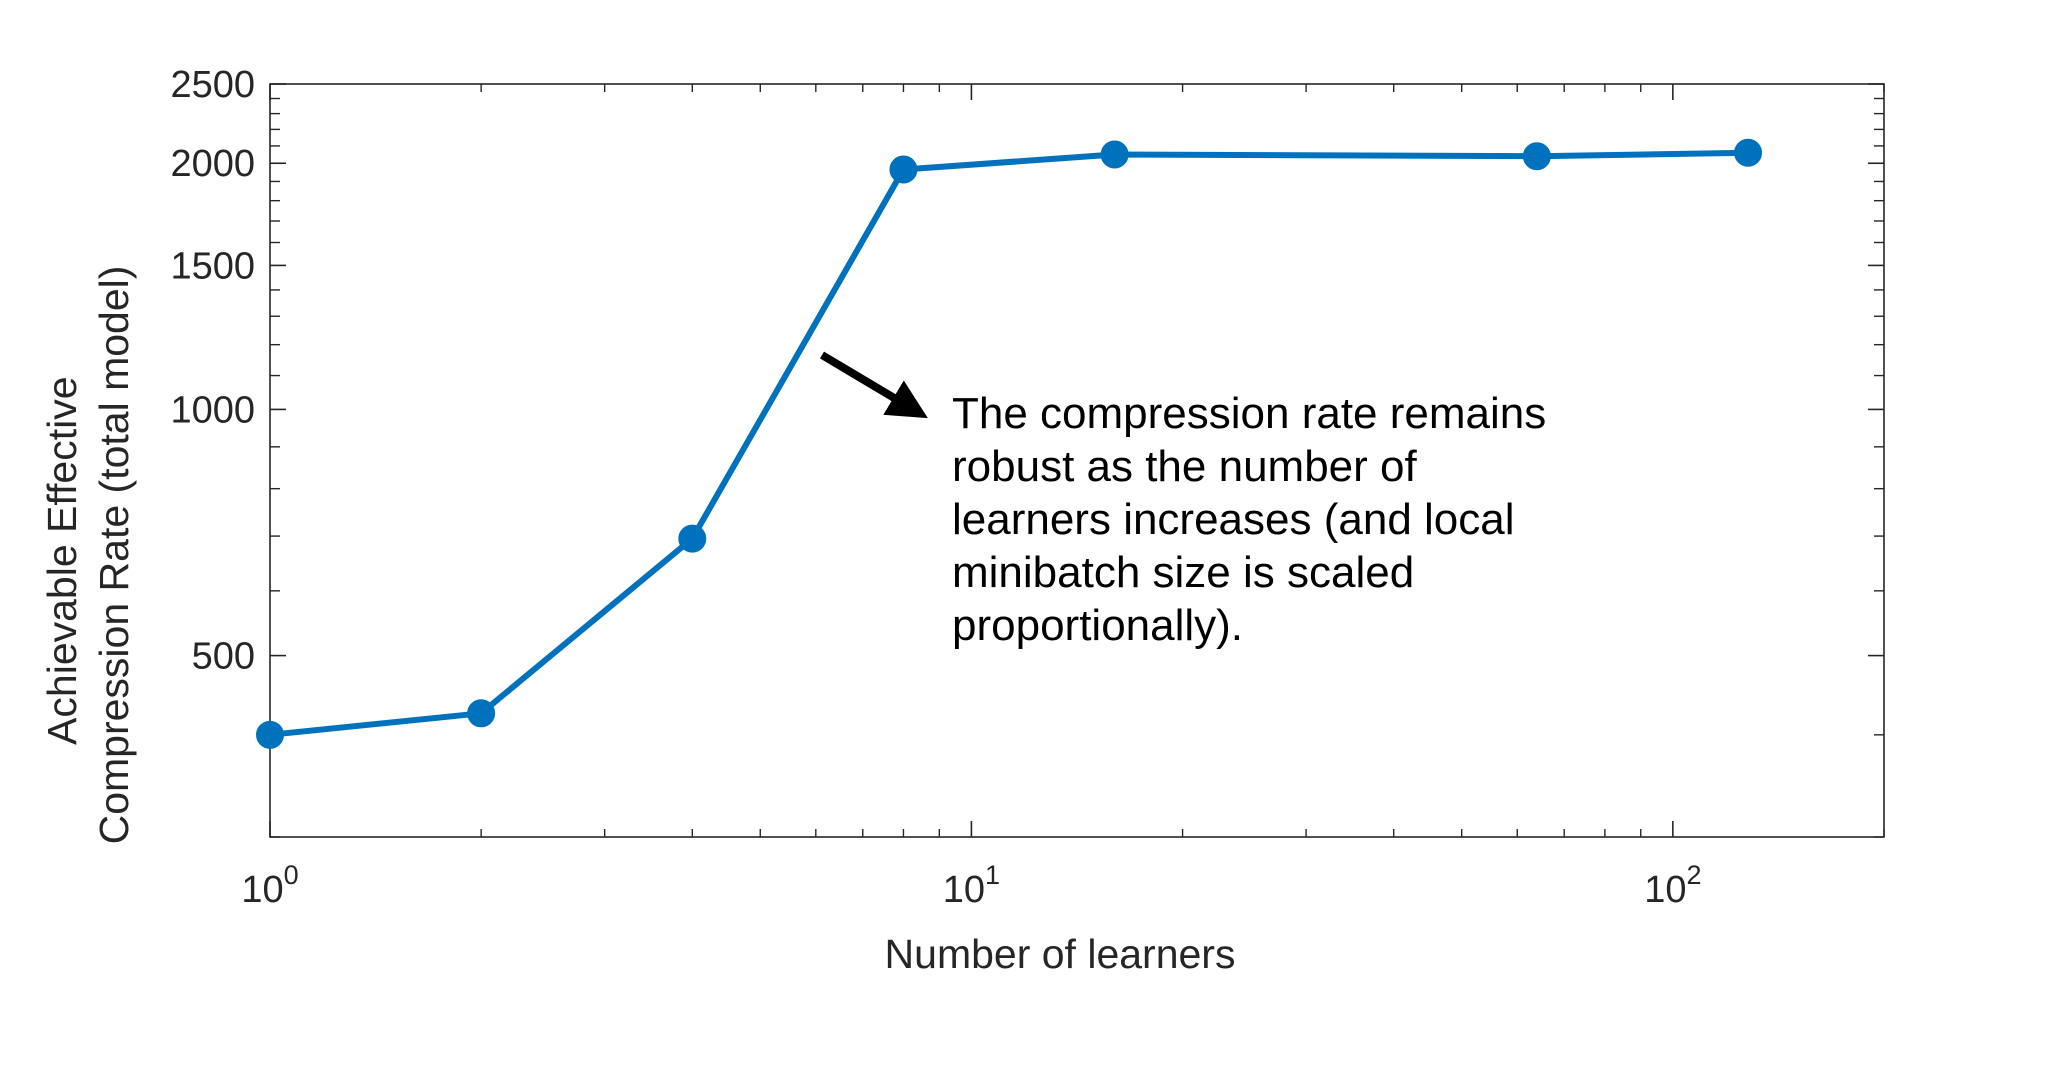  I want to click on y-axis-title-line-1: Achievable Effective, so click(62, 560).